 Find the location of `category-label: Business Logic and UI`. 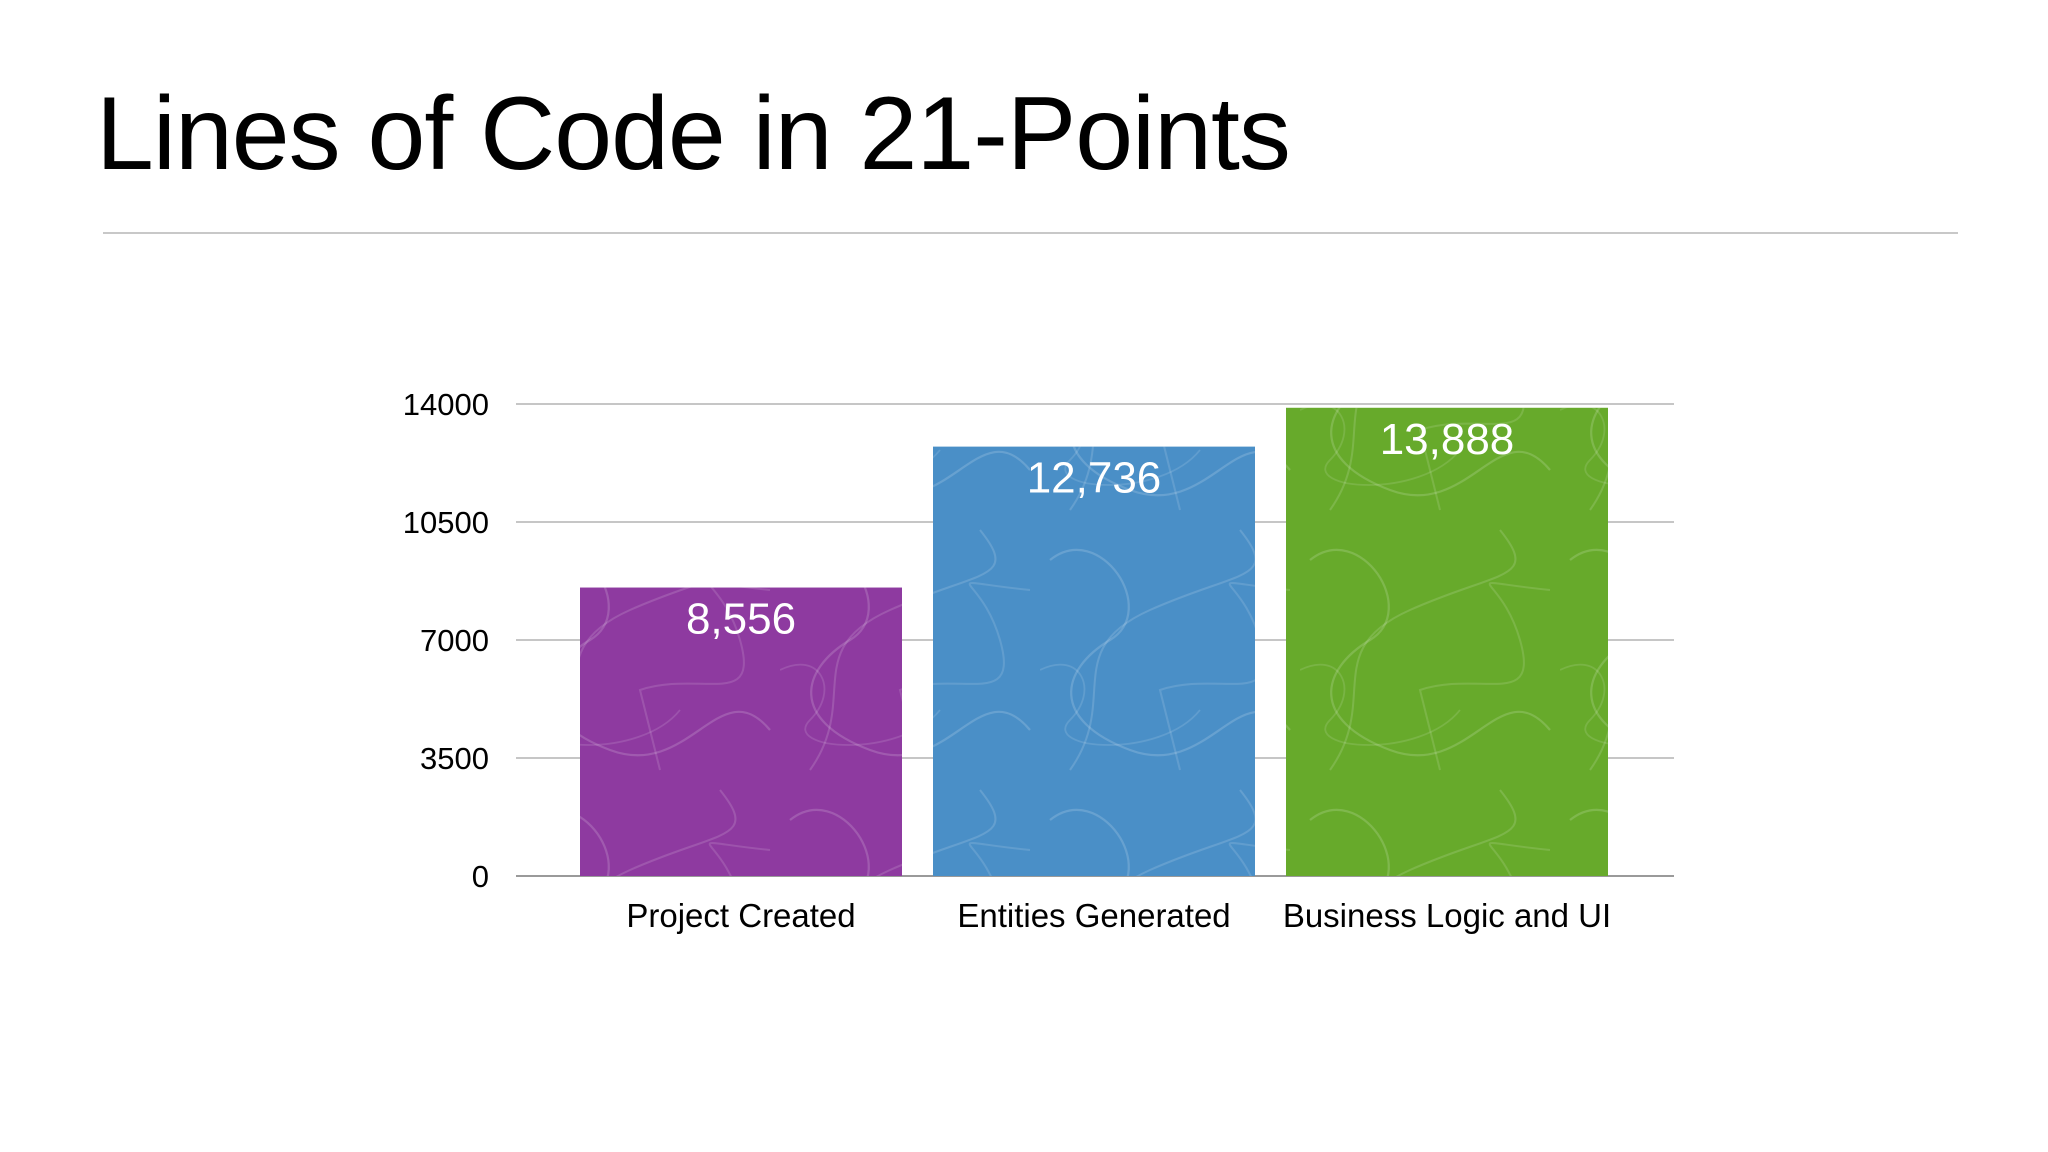

category-label: Business Logic and UI is located at coordinates (1447, 915).